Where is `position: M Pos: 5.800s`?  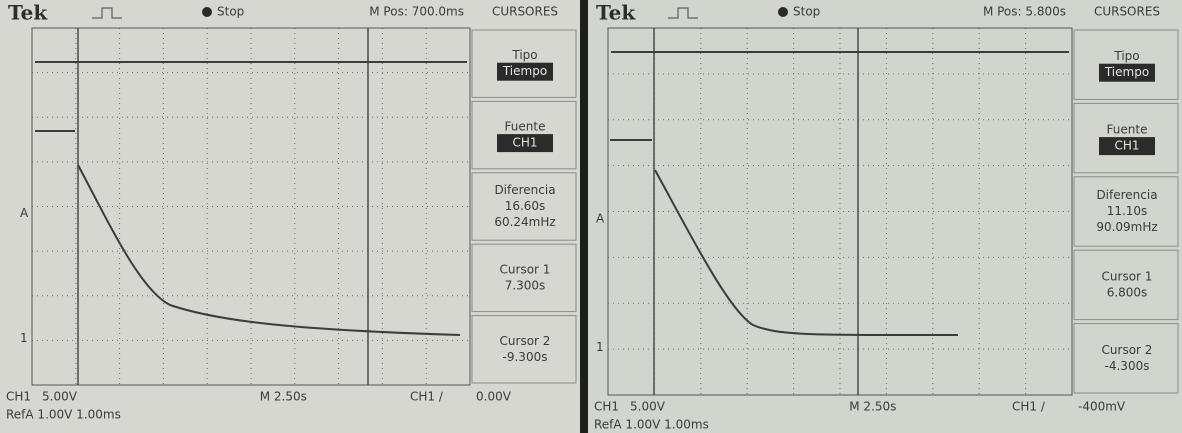 position: M Pos: 5.800s is located at coordinates (1024, 12).